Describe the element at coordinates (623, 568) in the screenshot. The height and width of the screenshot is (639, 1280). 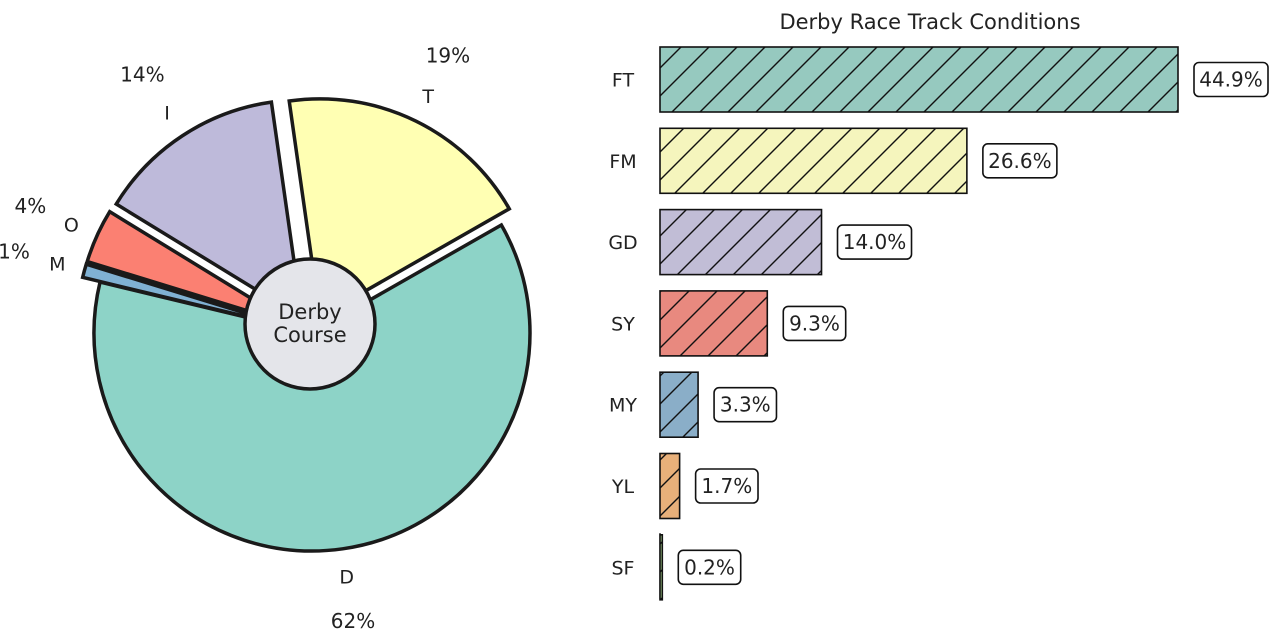
I see `bar-category-label-sf: SF` at that location.